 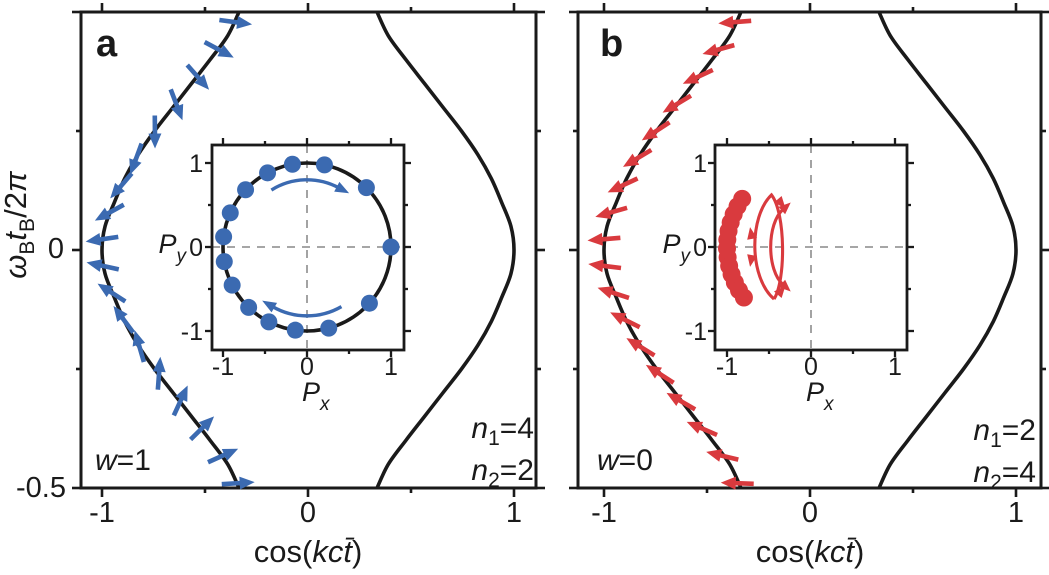 I want to click on rotation-arrow-arc, so click(x=305, y=185).